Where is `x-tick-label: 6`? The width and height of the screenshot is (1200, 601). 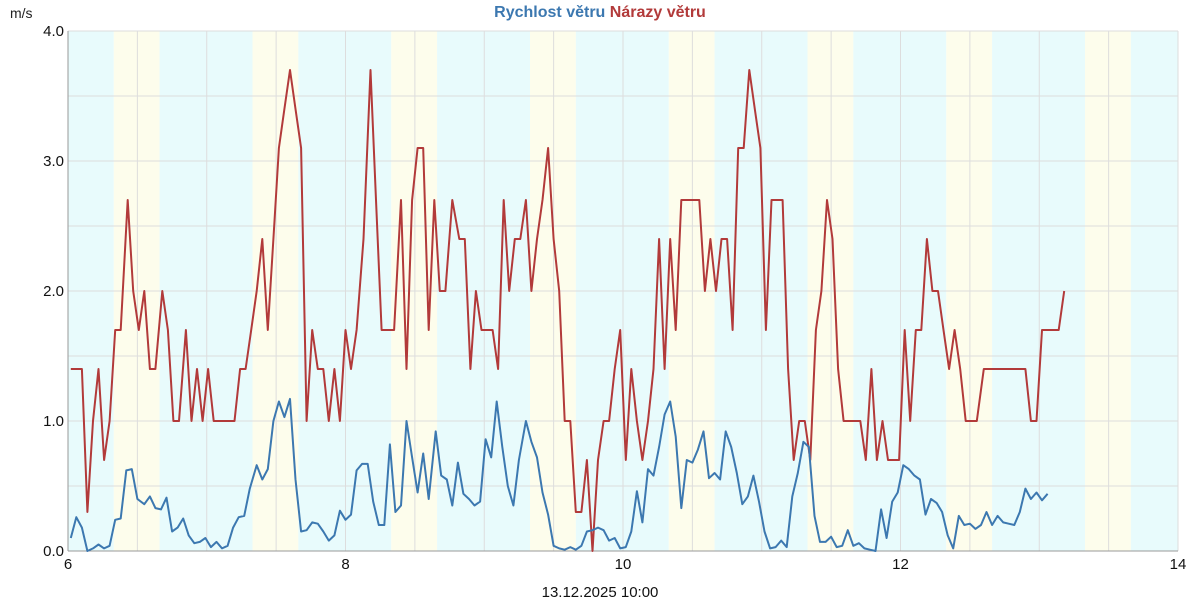
x-tick-label: 6 is located at coordinates (68, 564).